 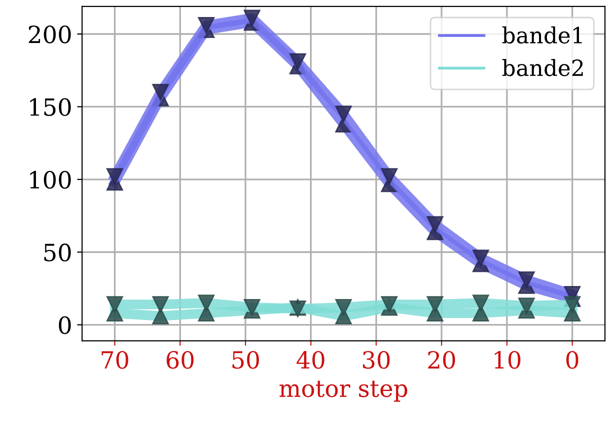 What do you see at coordinates (180, 359) in the screenshot?
I see `x-tick-label: 60` at bounding box center [180, 359].